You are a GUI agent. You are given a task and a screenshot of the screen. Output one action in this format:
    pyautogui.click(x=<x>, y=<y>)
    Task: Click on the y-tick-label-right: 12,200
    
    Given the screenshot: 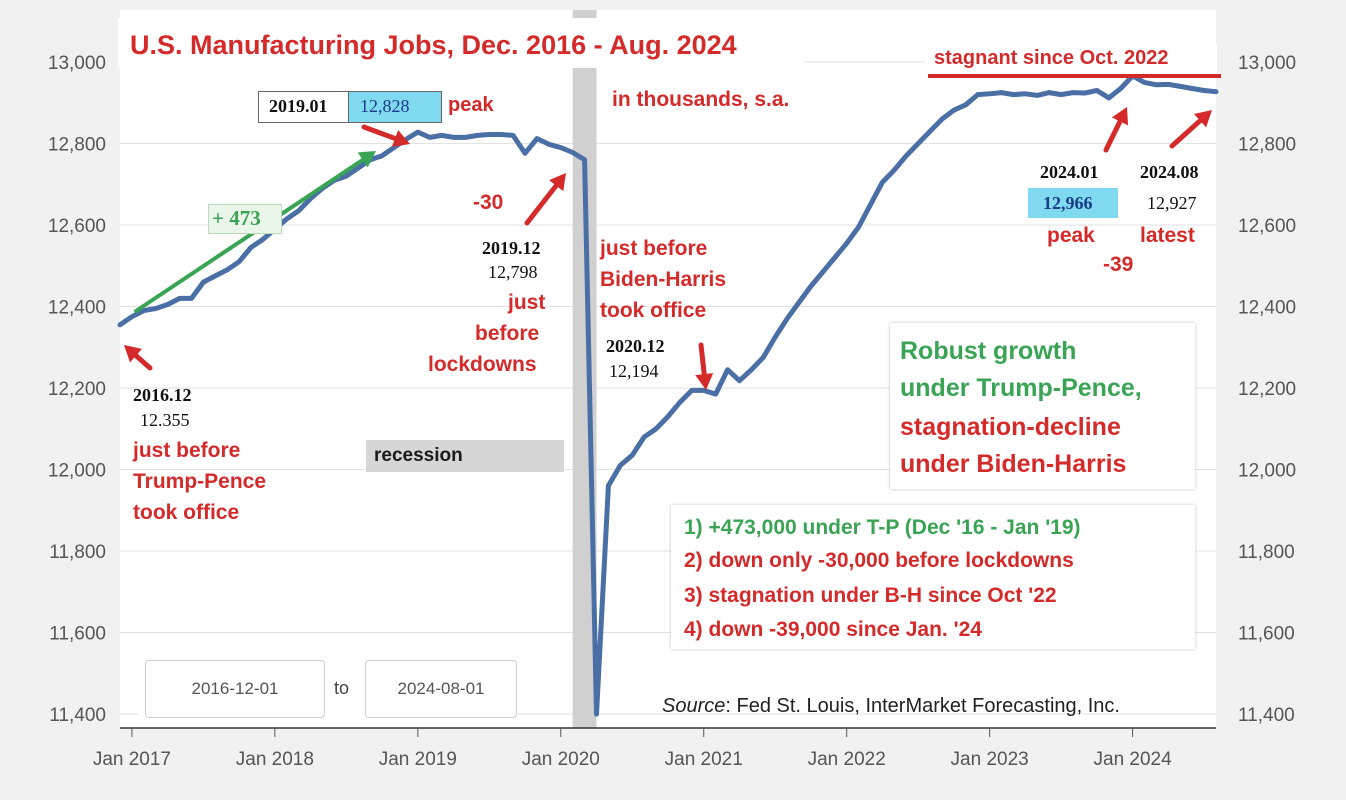 What is the action you would take?
    pyautogui.click(x=1267, y=389)
    